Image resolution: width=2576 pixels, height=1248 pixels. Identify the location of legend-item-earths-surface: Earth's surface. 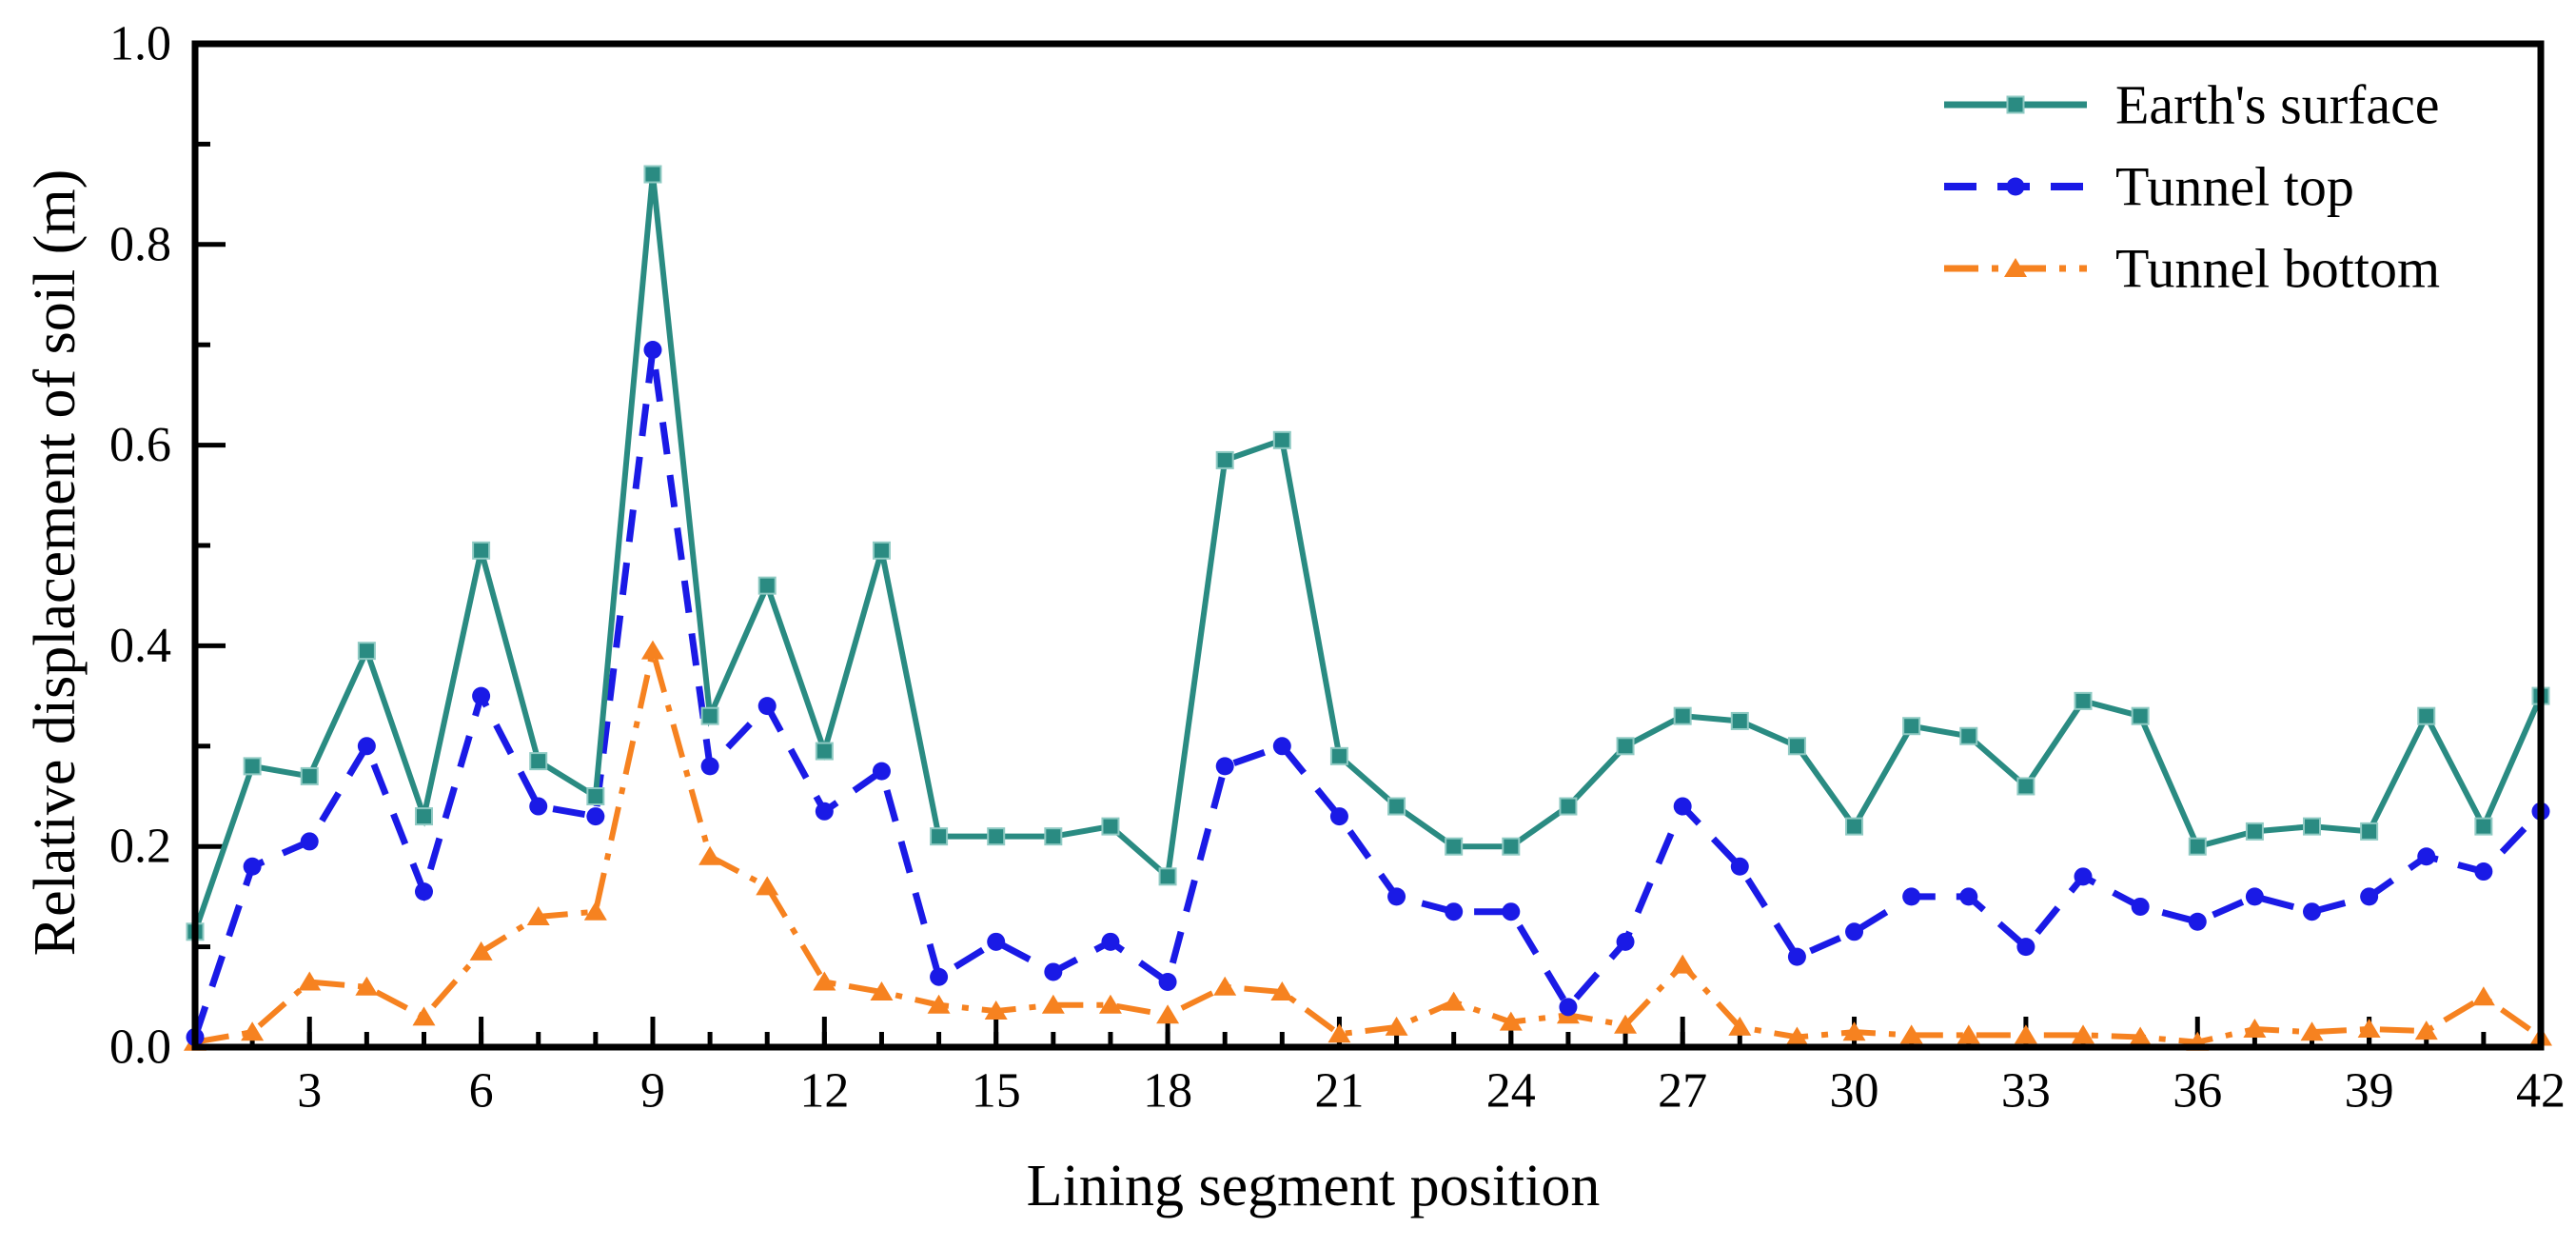
(2192, 105).